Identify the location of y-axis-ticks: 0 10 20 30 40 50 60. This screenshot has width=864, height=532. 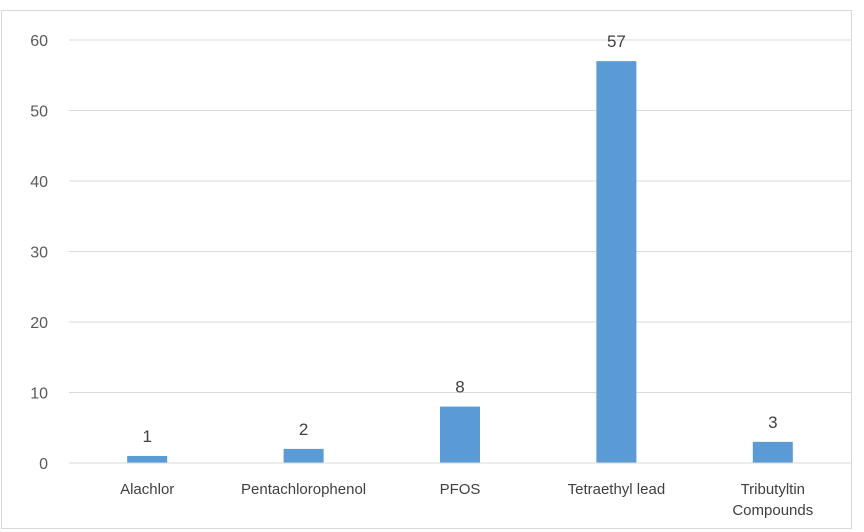
(39, 253).